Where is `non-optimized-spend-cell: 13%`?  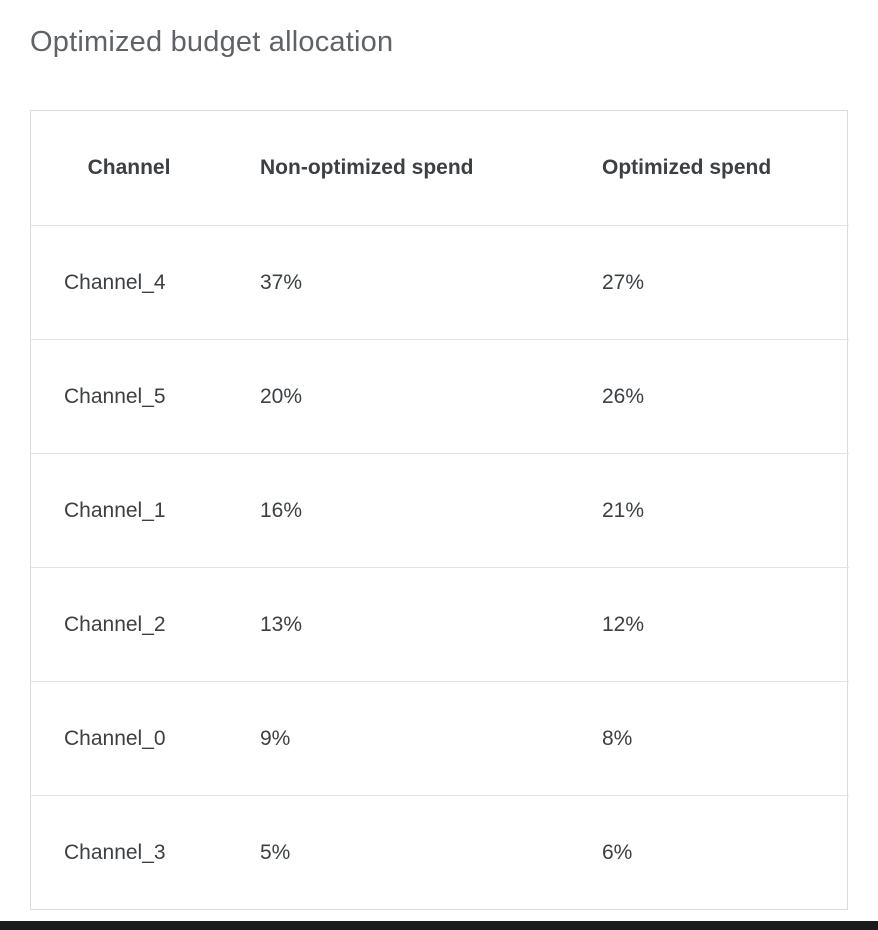 non-optimized-spend-cell: 13% is located at coordinates (398, 624).